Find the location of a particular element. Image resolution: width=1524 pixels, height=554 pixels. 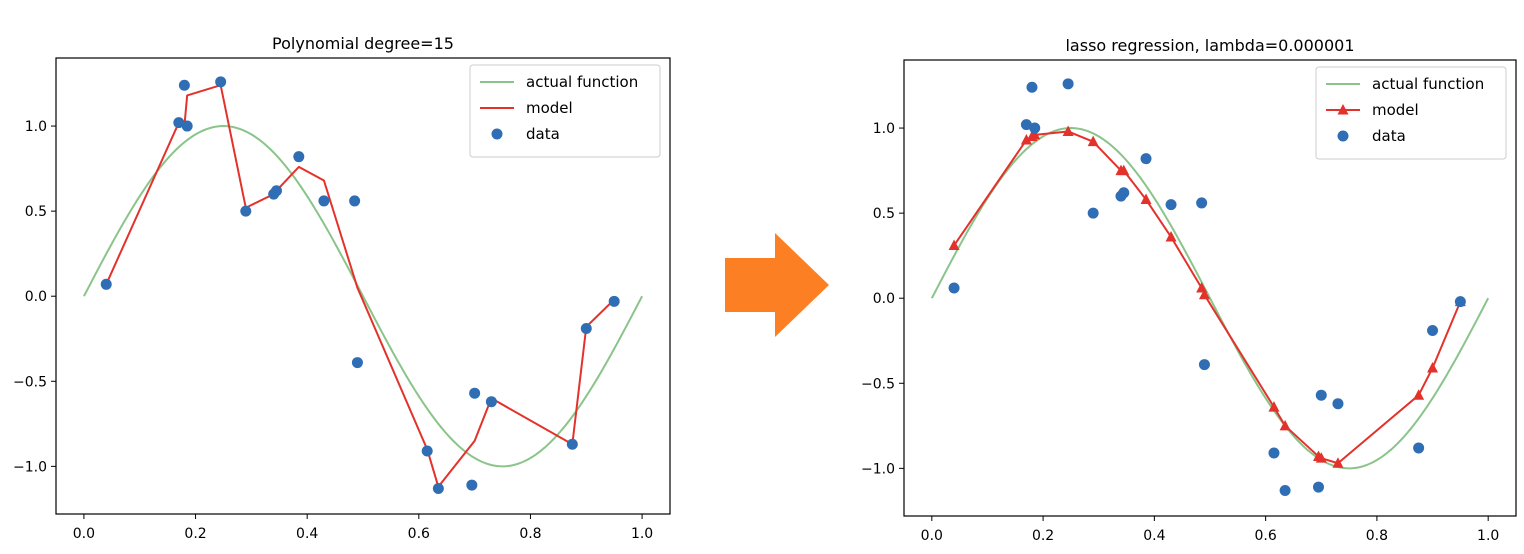

legend-swatch-marker is located at coordinates (1343, 109).